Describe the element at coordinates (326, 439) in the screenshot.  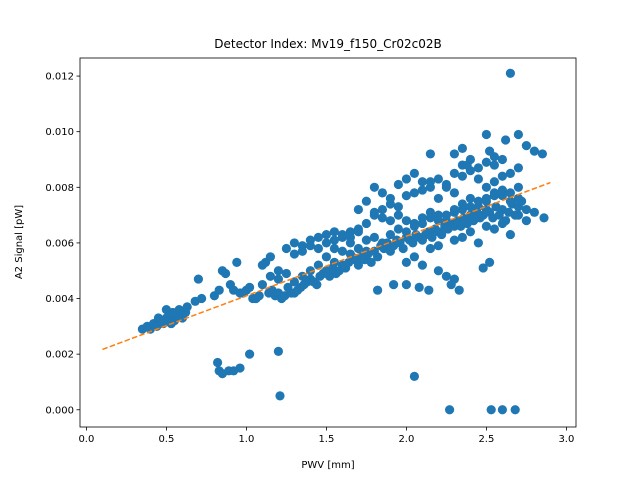
I see `x-tick-label: 1.5` at that location.